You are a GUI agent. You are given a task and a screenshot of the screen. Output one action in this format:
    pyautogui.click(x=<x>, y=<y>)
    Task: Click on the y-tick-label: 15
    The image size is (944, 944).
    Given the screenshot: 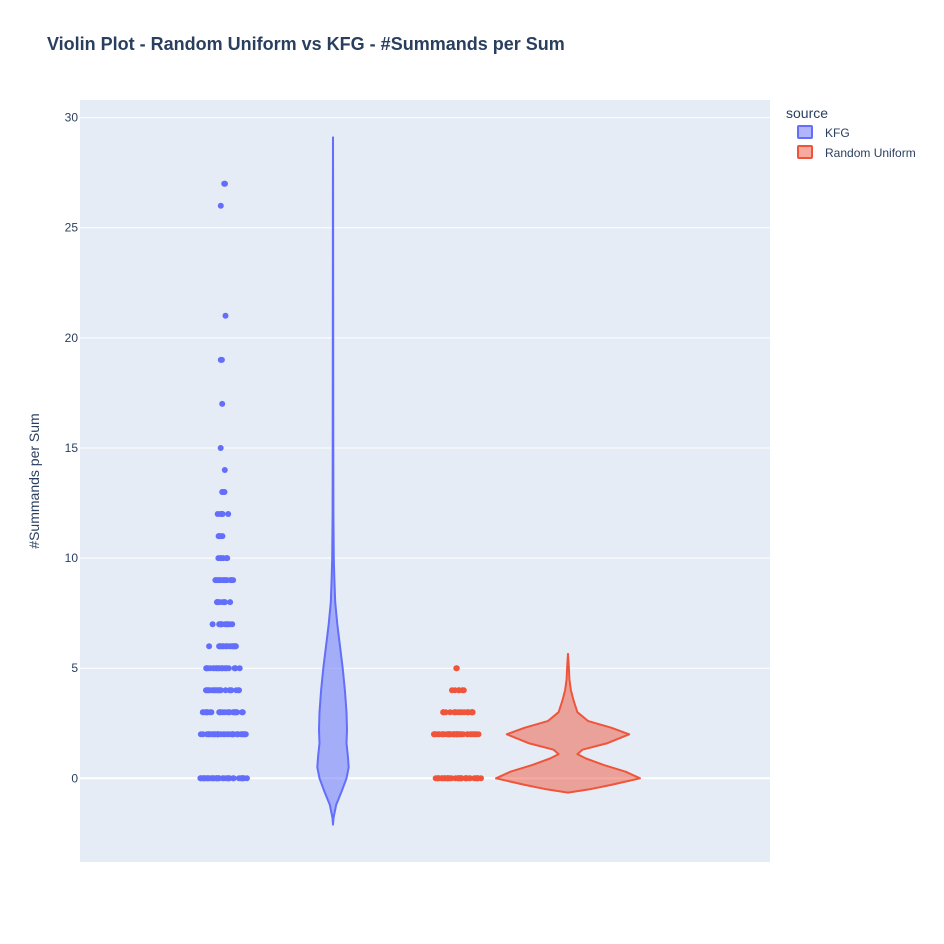 What is the action you would take?
    pyautogui.click(x=72, y=448)
    